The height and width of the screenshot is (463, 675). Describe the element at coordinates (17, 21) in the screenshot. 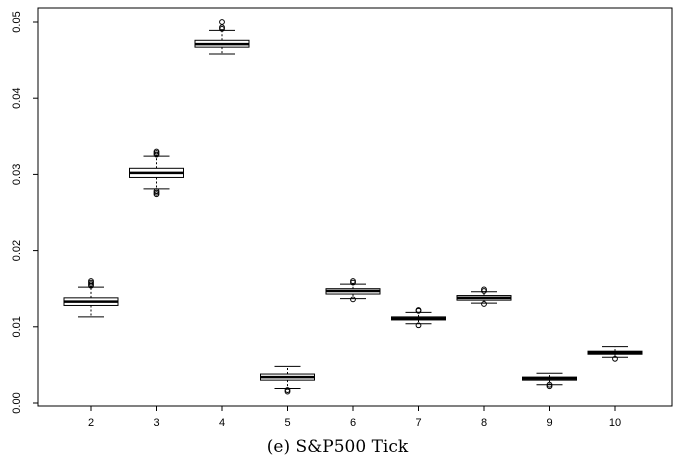

I see `y-tick-label: 0.05` at that location.